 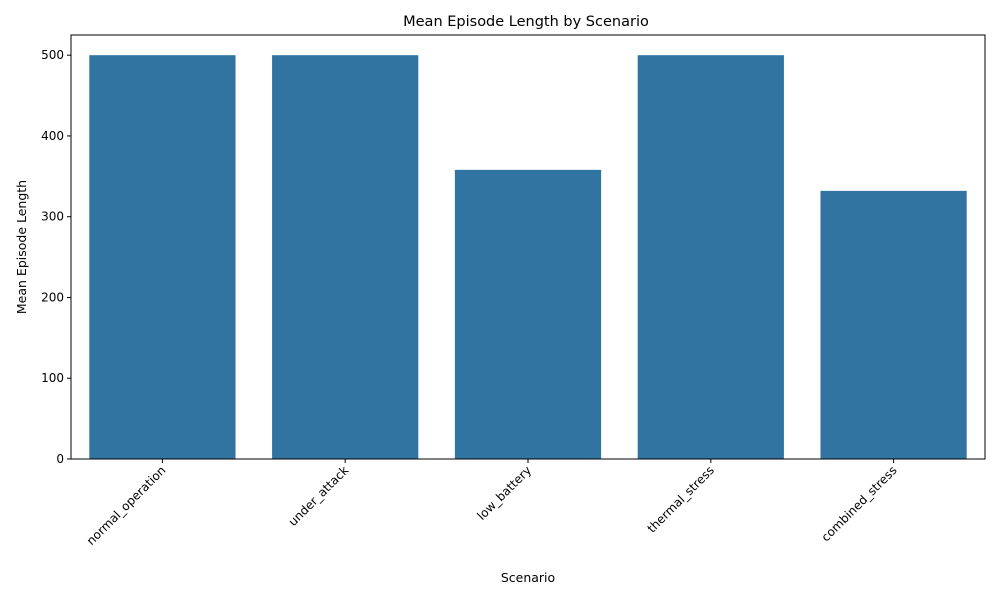 I want to click on x-axis-label: Scenario, so click(x=528, y=577).